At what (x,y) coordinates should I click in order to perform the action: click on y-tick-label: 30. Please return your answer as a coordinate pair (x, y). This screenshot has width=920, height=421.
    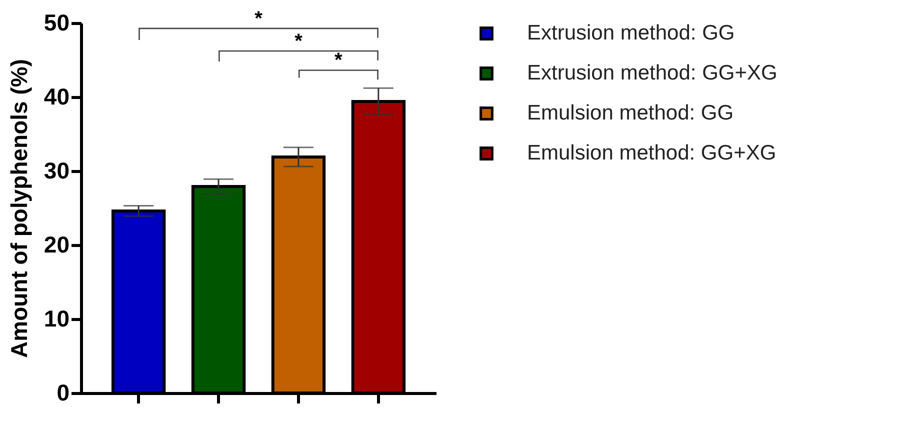
    Looking at the image, I should click on (57, 171).